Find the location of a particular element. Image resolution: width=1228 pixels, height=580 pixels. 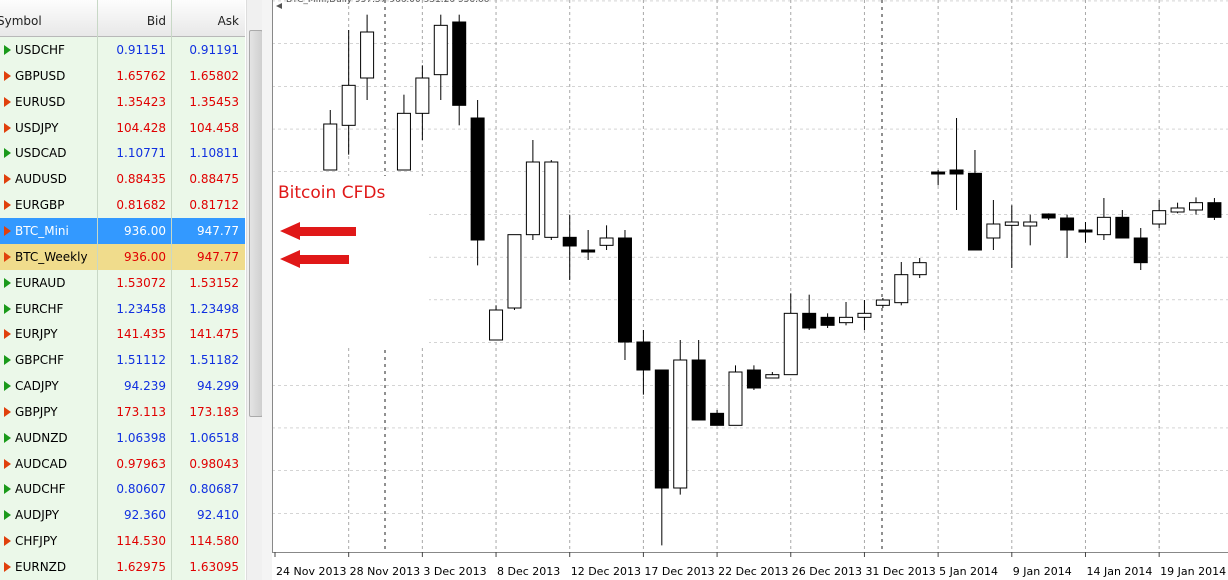

ask-price: 1.23498 is located at coordinates (214, 308).